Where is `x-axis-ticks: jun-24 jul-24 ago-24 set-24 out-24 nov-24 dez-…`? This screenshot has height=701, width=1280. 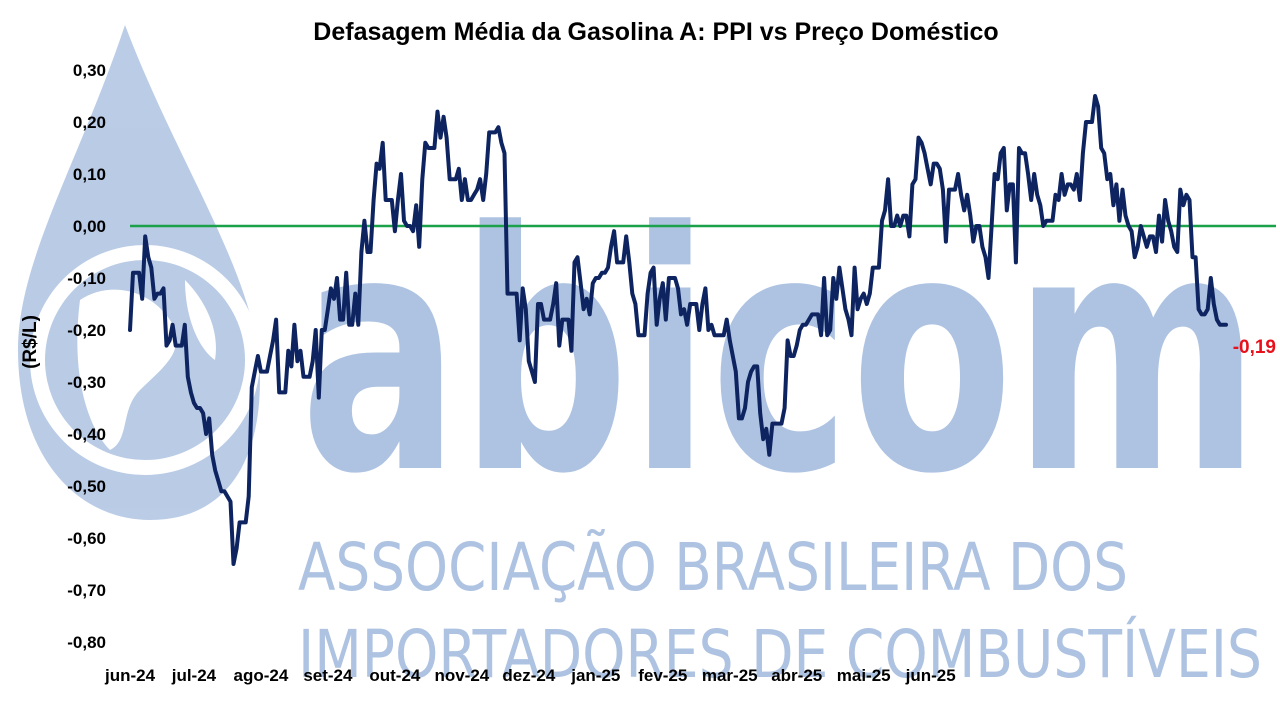 x-axis-ticks: jun-24 jul-24 ago-24 set-24 out-24 nov-24 dez-… is located at coordinates (530, 675).